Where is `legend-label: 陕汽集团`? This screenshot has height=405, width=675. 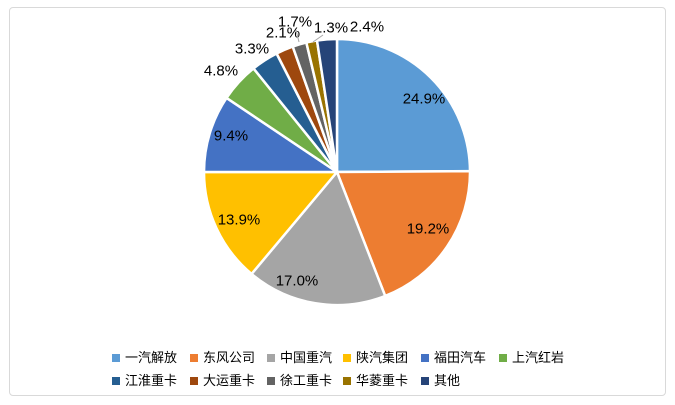
legend-label: 陕汽集团 is located at coordinates (382, 357).